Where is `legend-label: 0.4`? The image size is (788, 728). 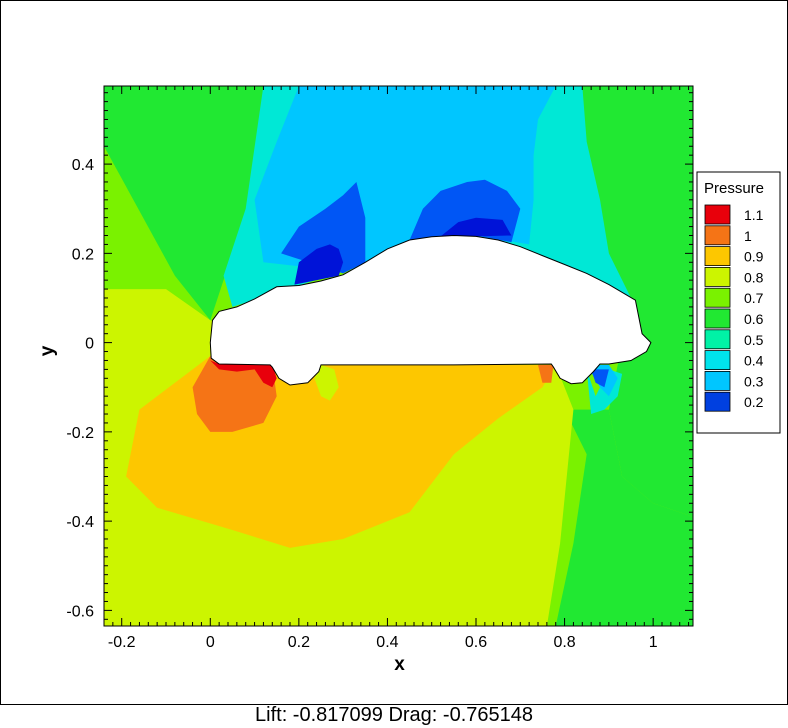 legend-label: 0.4 is located at coordinates (754, 361).